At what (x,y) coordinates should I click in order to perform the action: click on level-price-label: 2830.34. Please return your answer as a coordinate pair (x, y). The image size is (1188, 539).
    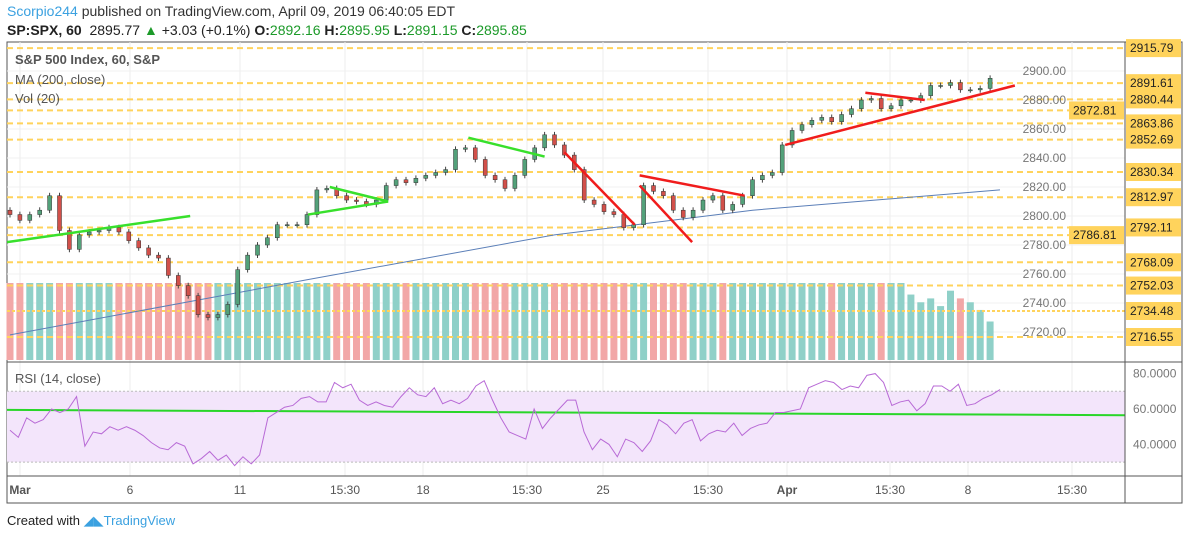
    Looking at the image, I should click on (1152, 172).